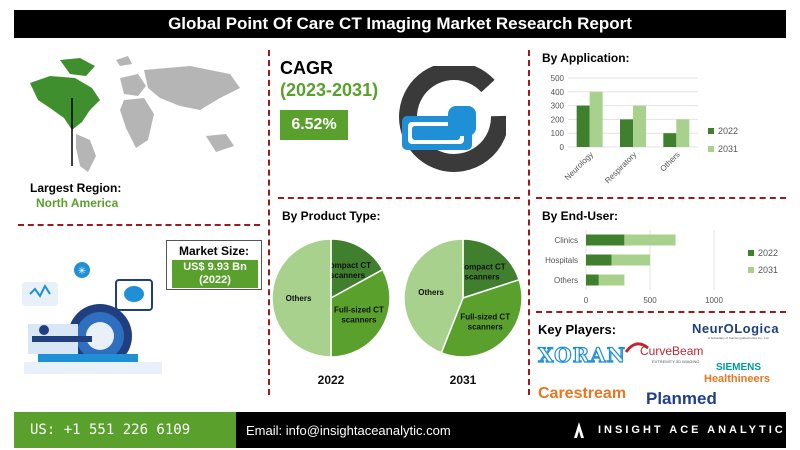 The image size is (800, 450). Describe the element at coordinates (561, 260) in the screenshot. I see `y-tick-label: Hospitals` at that location.